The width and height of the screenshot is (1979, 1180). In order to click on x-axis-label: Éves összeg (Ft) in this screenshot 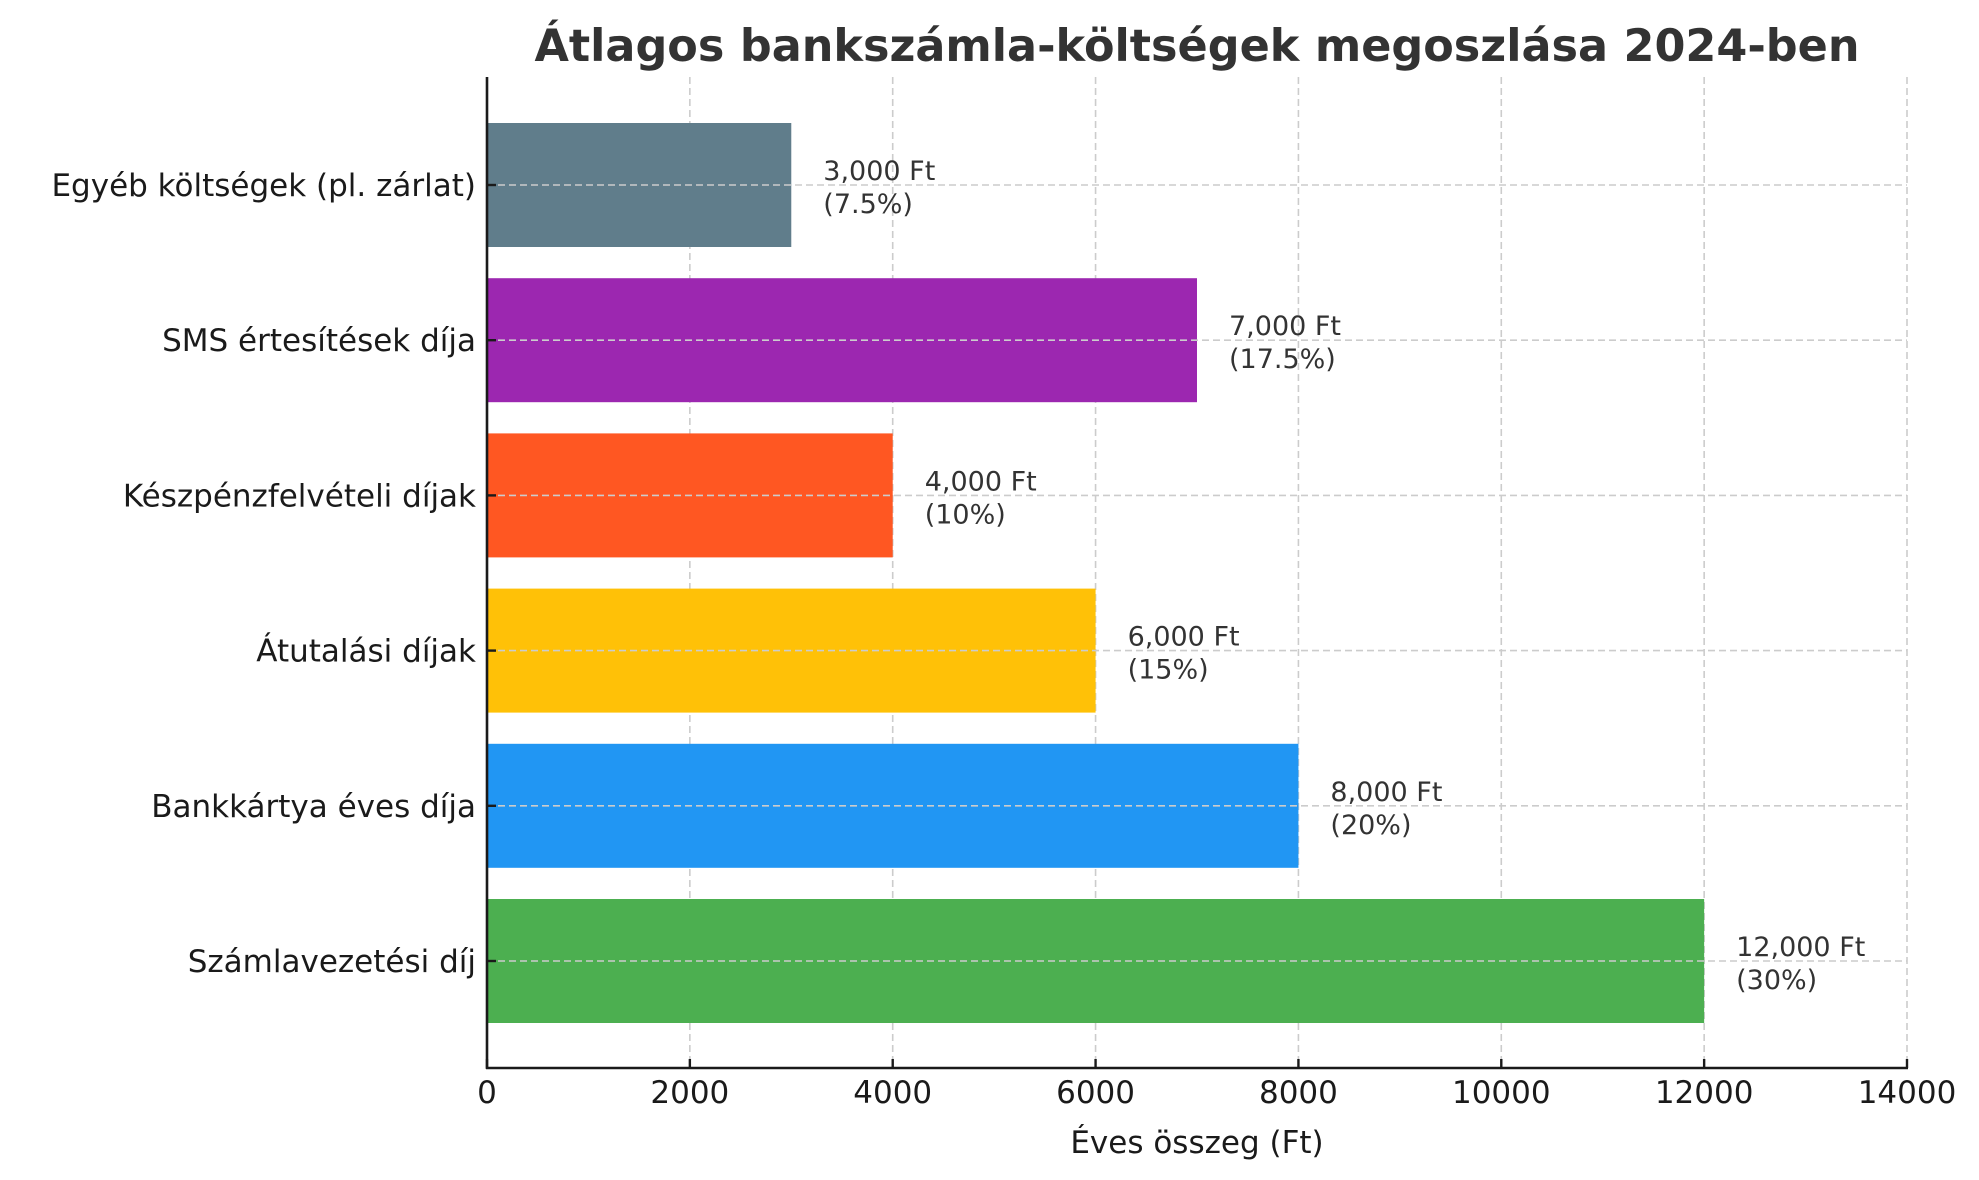, I will do `click(1196, 1143)`.